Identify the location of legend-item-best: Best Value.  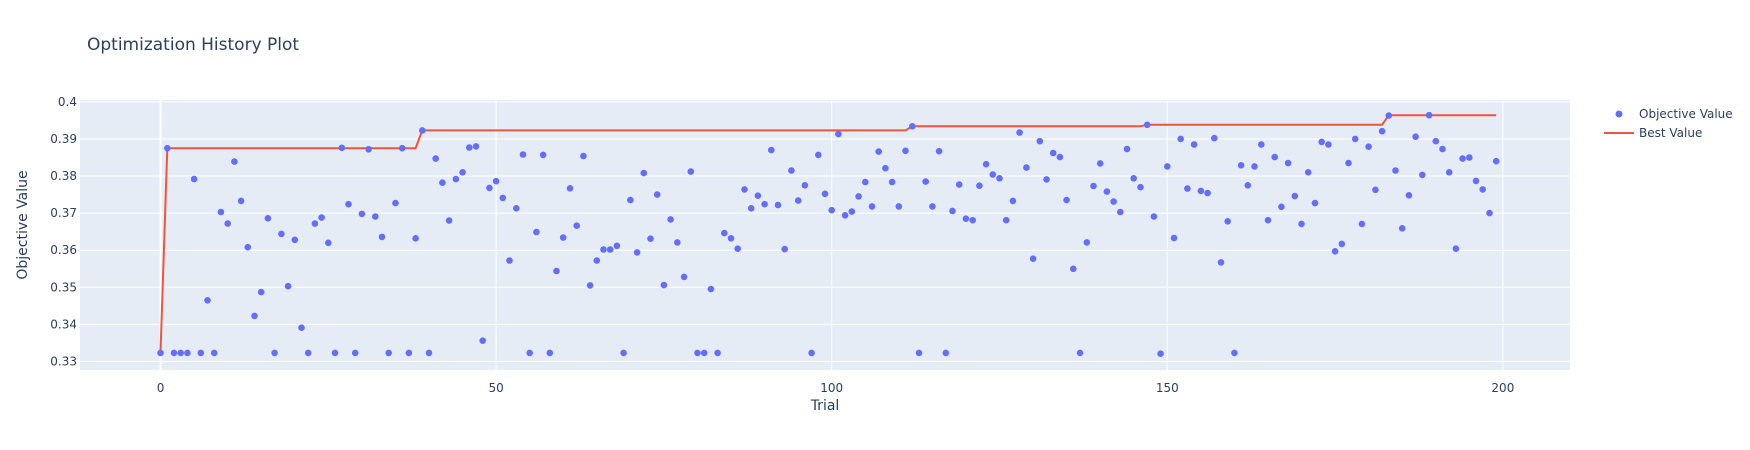
(1653, 133).